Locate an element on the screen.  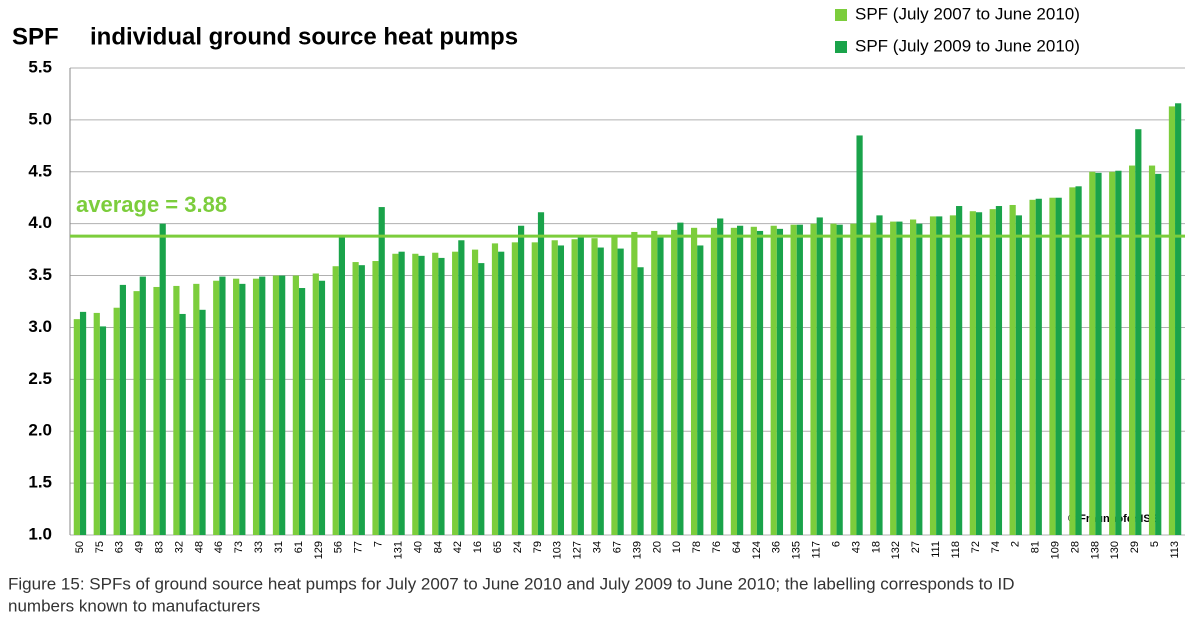
x-tick-label: 40 is located at coordinates (418, 547).